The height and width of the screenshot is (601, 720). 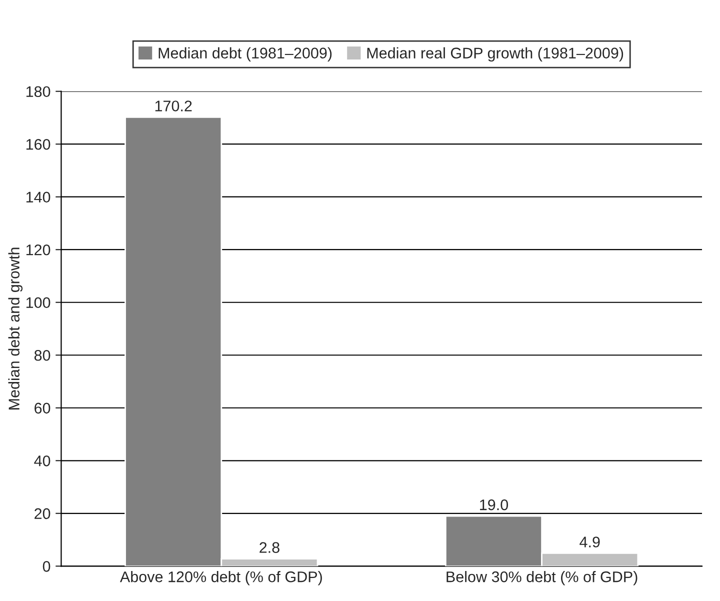 I want to click on y-tick-label: 80, so click(x=42, y=355).